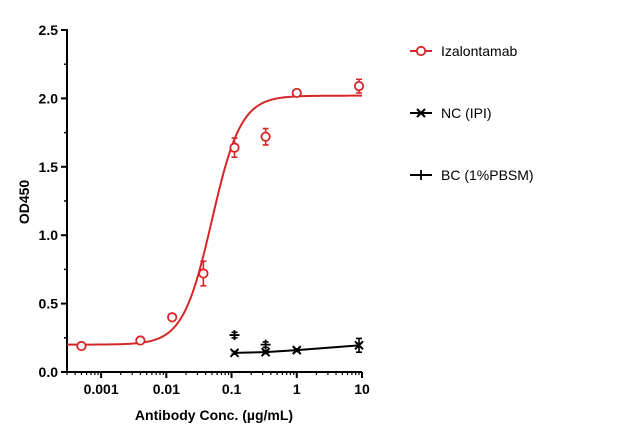 This screenshot has width=628, height=439. I want to click on y-tick-label: 0.5, so click(49, 304).